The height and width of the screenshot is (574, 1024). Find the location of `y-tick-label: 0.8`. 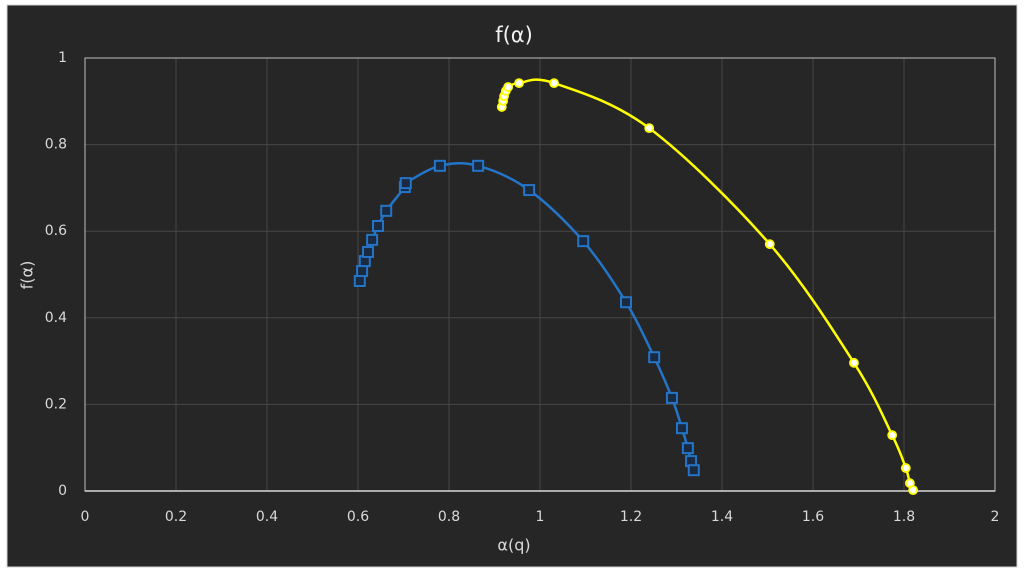

y-tick-label: 0.8 is located at coordinates (56, 145).